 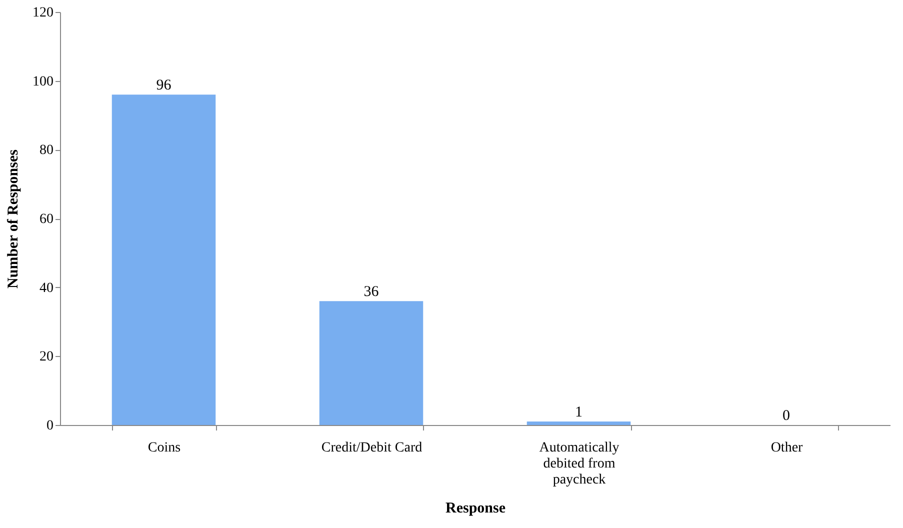 What do you see at coordinates (787, 448) in the screenshot?
I see `x-tick-label: Other` at bounding box center [787, 448].